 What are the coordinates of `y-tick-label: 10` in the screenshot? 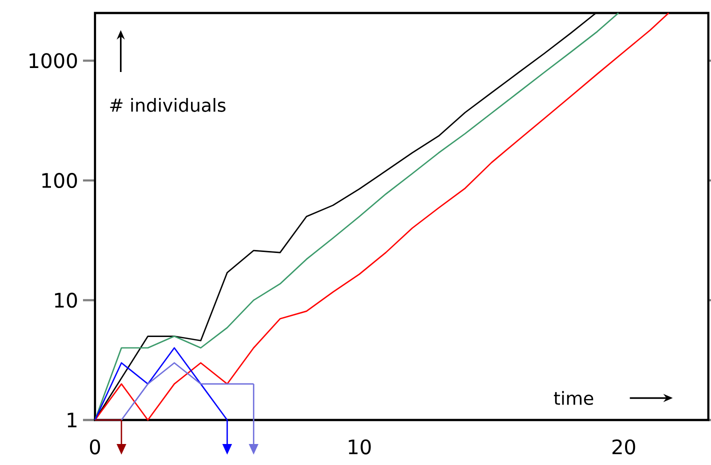 It's located at (66, 300).